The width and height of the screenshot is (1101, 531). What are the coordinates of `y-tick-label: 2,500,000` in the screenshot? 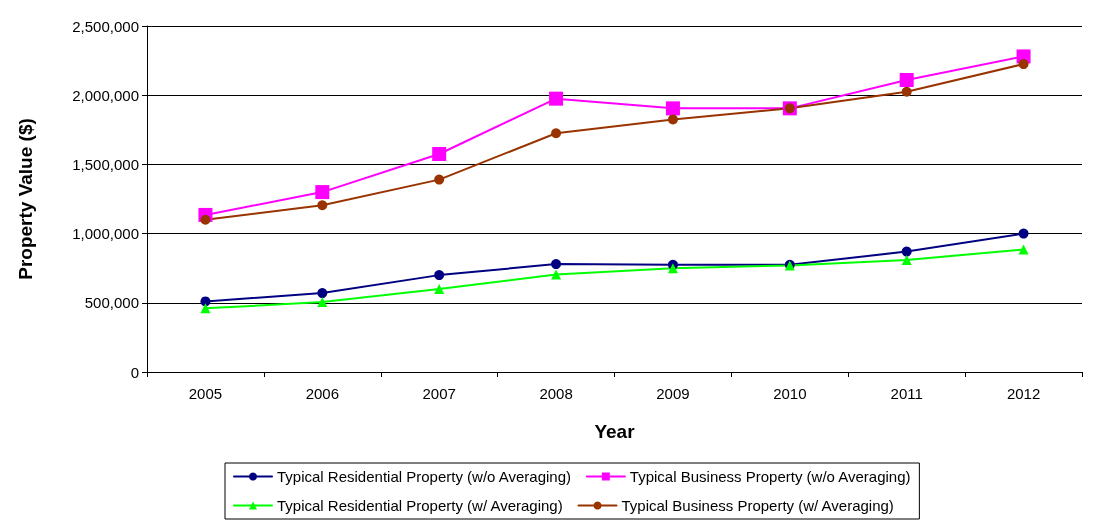 It's located at (105, 26).